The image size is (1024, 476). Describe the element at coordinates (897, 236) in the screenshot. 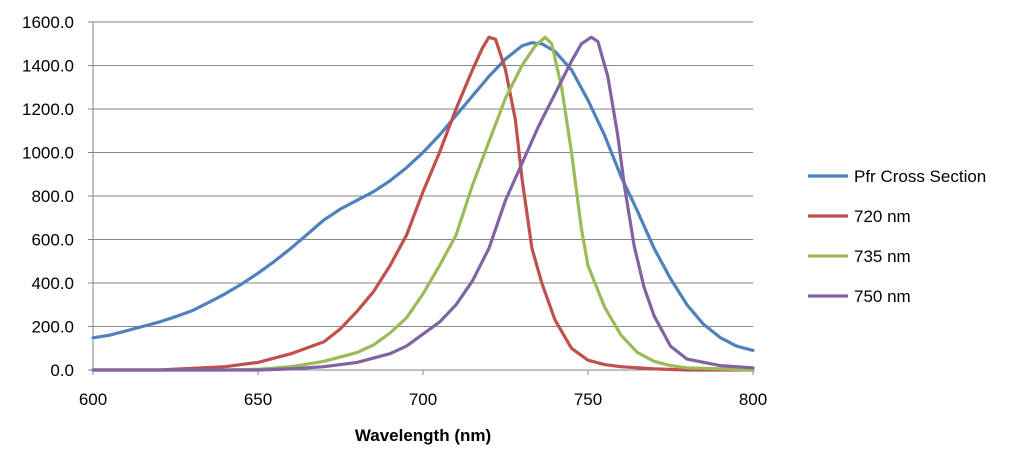

I see `legend: Pfr Cross Section 720 nm 735 nm 750 nm` at that location.